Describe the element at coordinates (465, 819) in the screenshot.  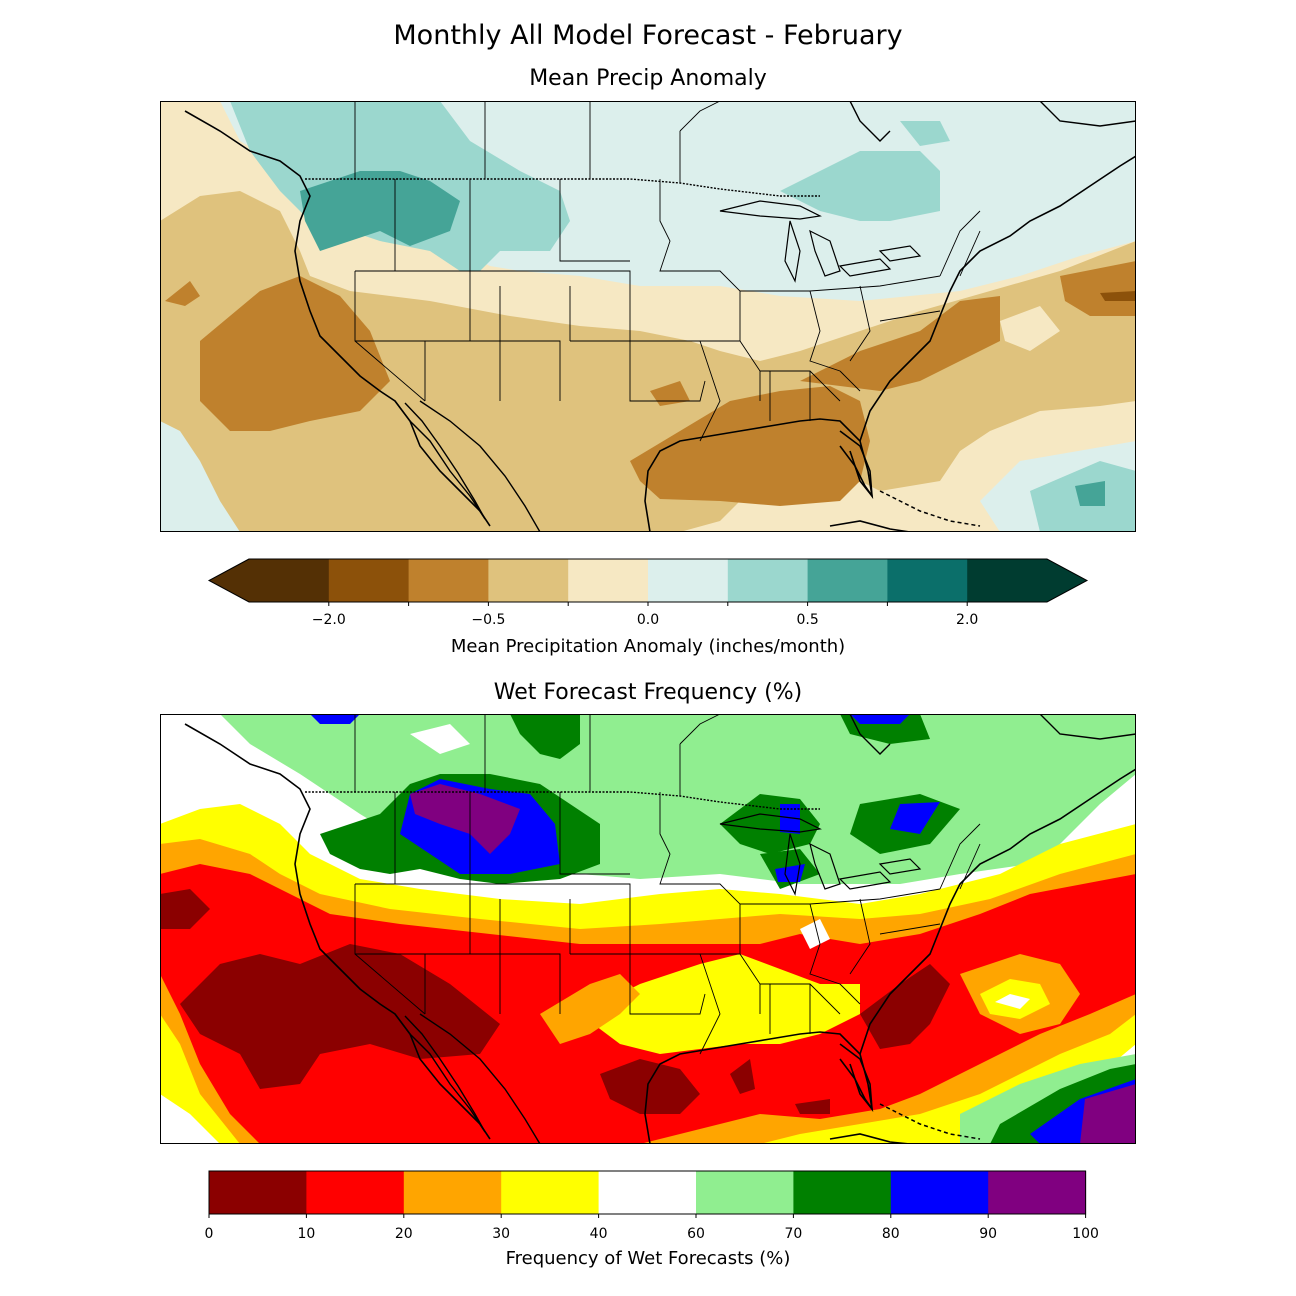
I see `frequency-region-purple-northwest` at that location.